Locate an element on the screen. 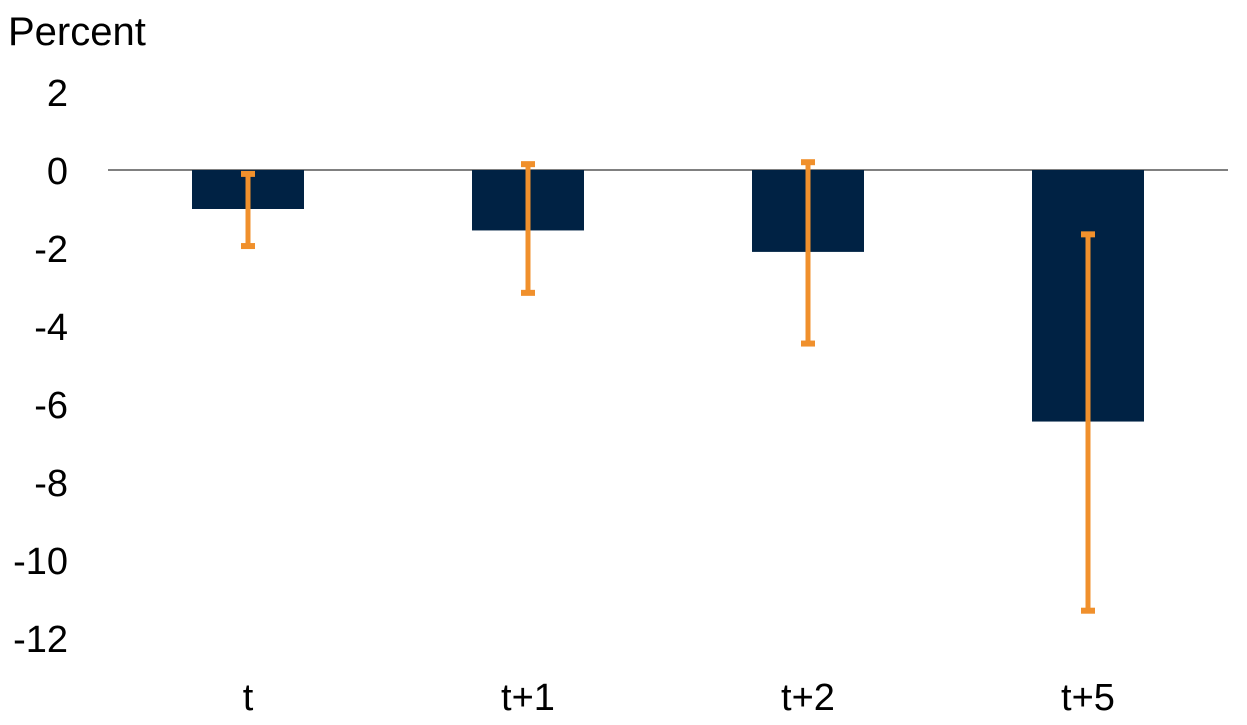  y-tick-label: -8 is located at coordinates (51, 484).